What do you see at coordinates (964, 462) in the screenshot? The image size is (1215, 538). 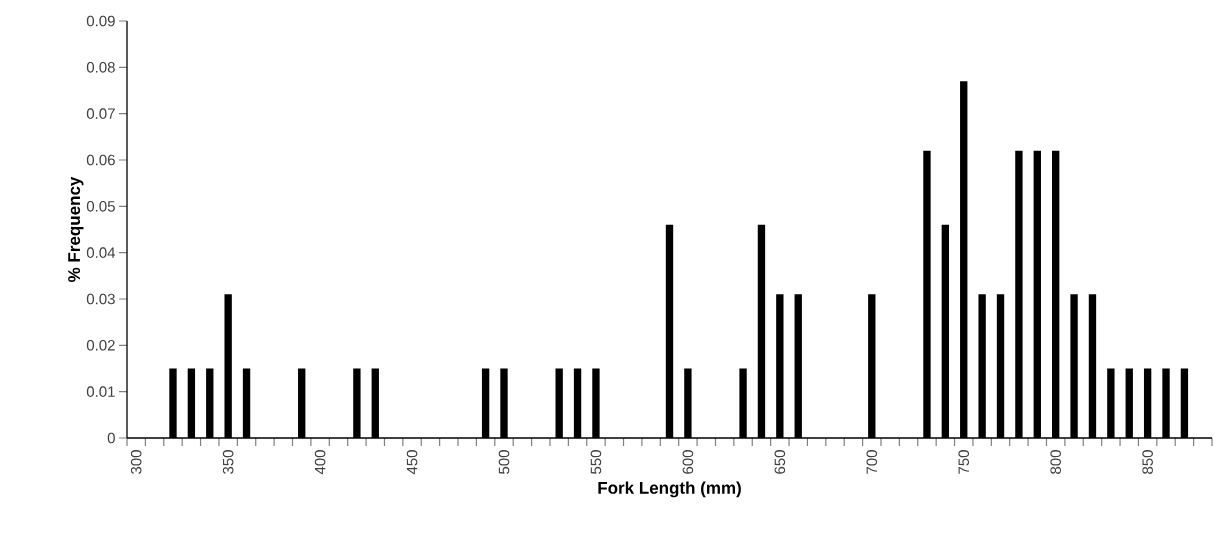 I see `x-tick-label: 750` at bounding box center [964, 462].